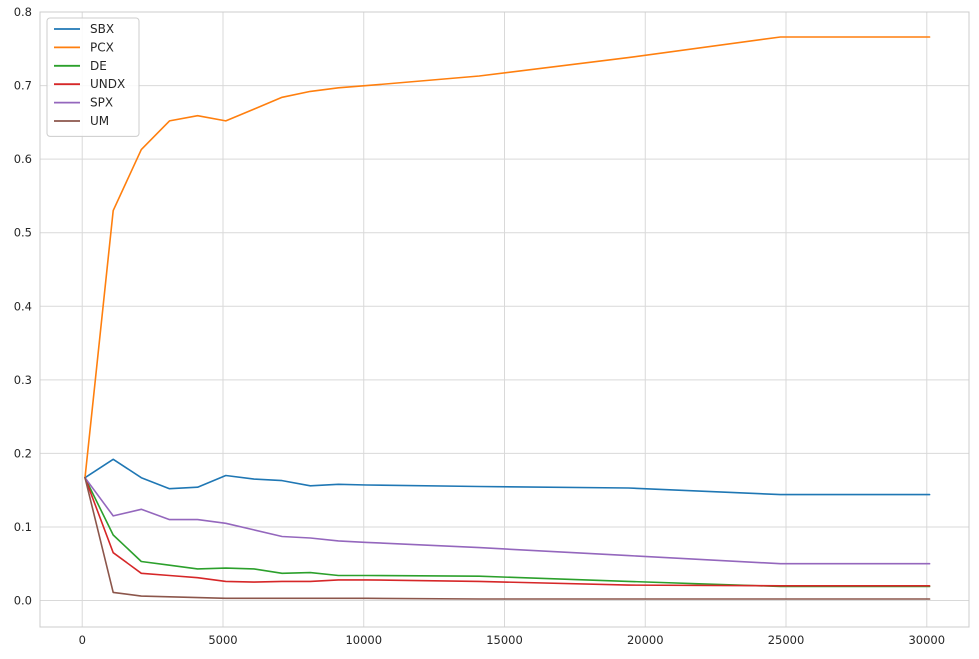 The image size is (979, 659). Describe the element at coordinates (23, 453) in the screenshot. I see `y-tick-label: 0.2` at that location.